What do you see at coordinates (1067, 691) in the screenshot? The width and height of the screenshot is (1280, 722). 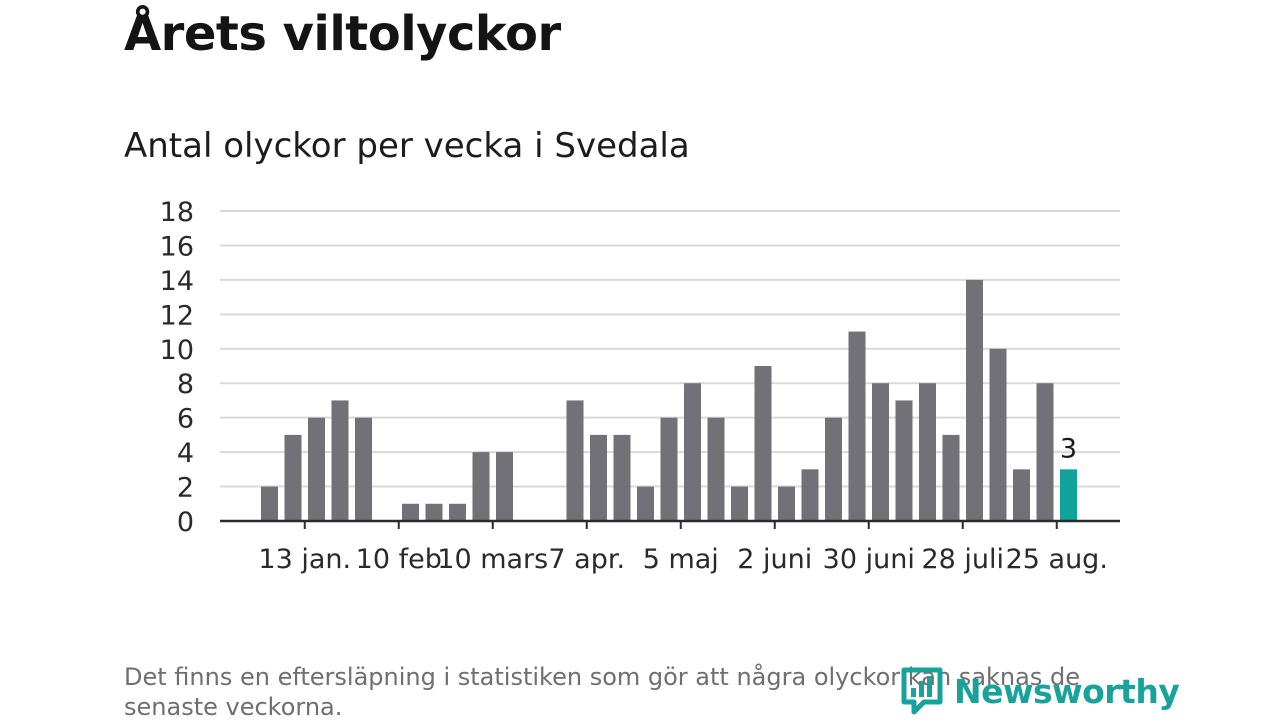 I see `logo-text: Newsworthy` at bounding box center [1067, 691].